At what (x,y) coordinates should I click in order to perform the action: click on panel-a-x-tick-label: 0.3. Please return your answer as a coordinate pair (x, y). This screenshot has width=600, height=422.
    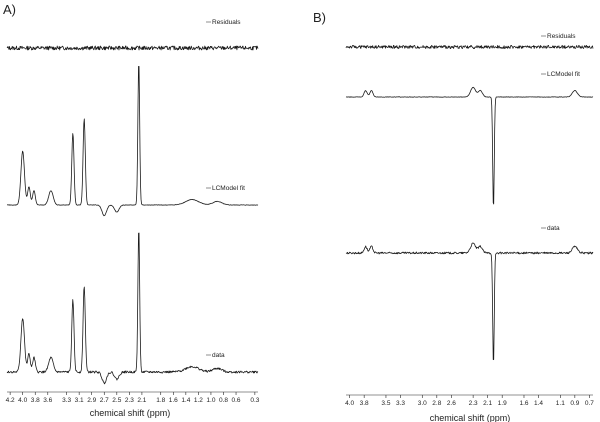
    Looking at the image, I should click on (254, 400).